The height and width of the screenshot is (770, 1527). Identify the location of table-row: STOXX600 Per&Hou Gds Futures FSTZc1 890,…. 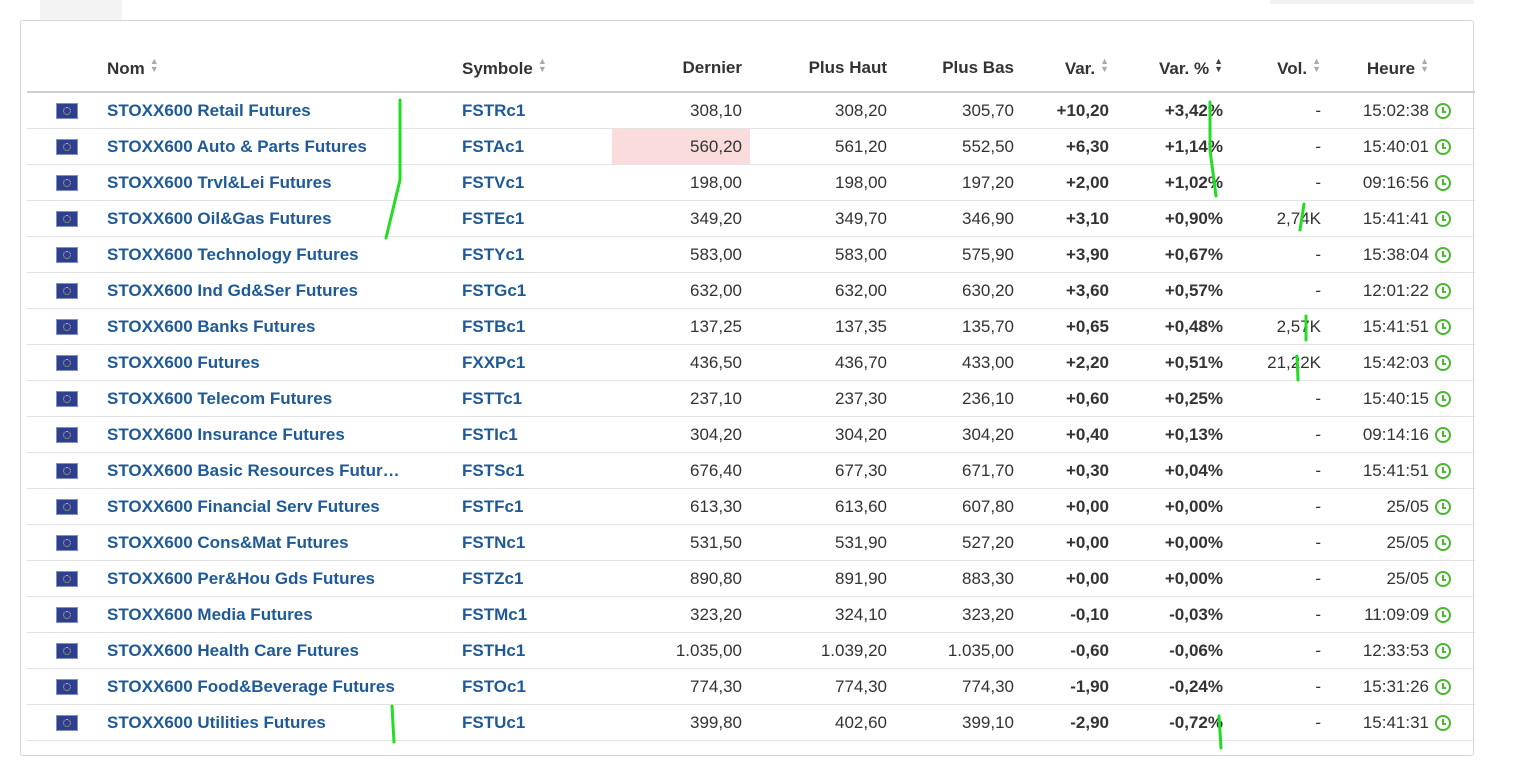
(751, 578).